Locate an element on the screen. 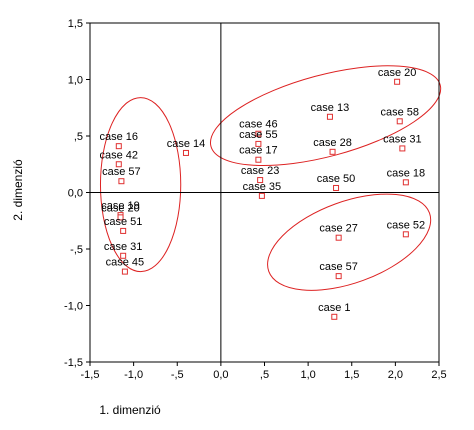  point-label: case 19 is located at coordinates (120, 206).